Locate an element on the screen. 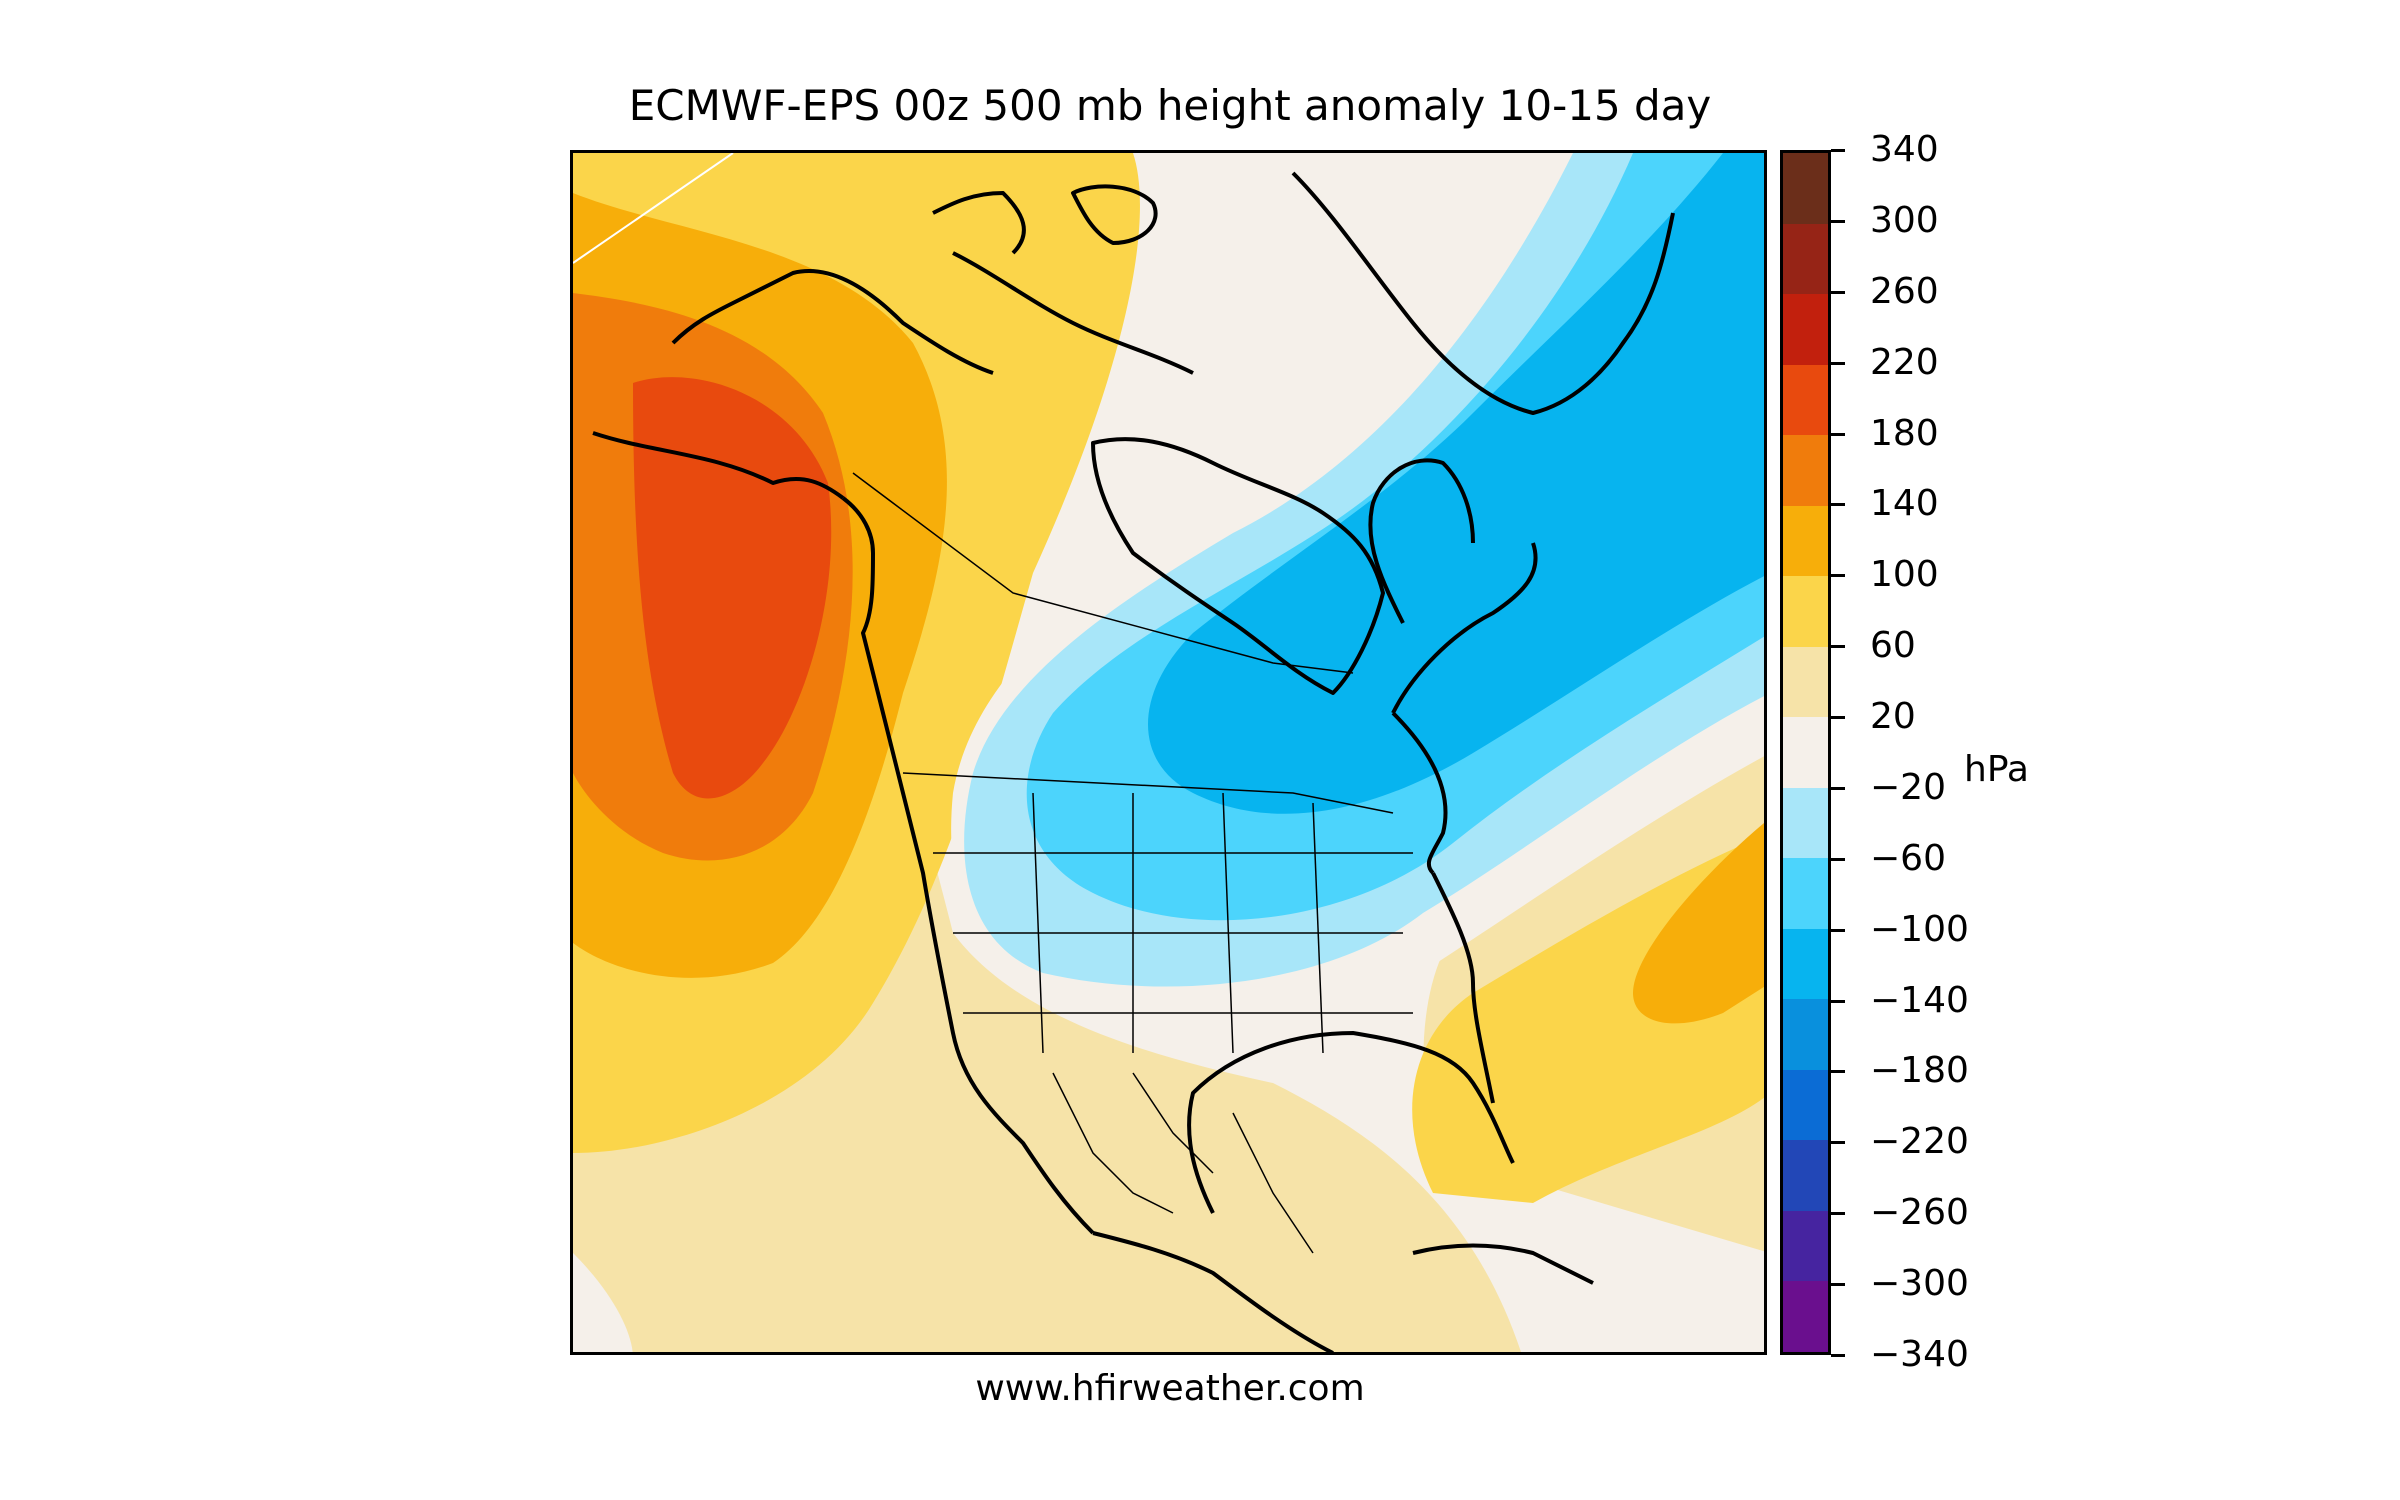 This screenshot has height=1500, width=2400. colorbar-tick-label: −300 is located at coordinates (1919, 1284).